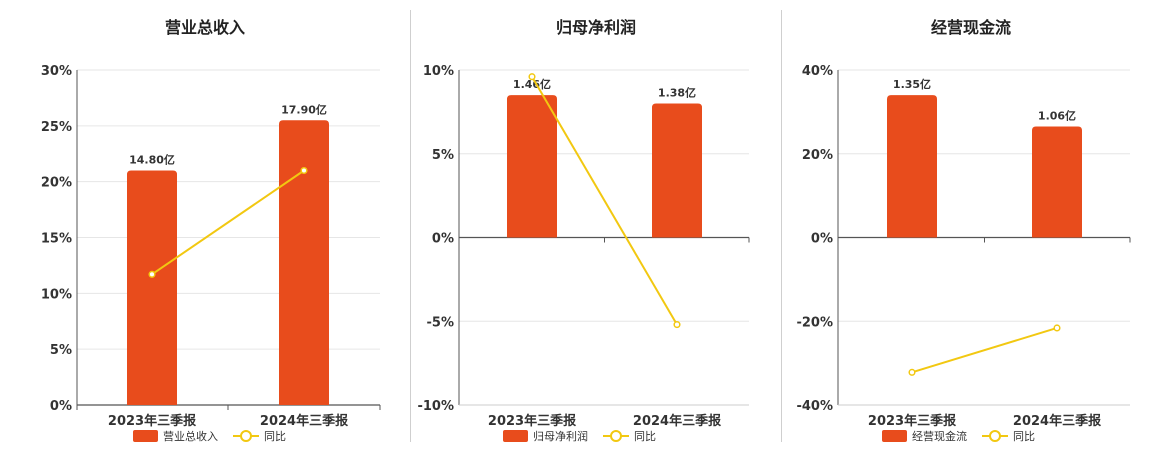 The width and height of the screenshot is (1160, 450). What do you see at coordinates (532, 84) in the screenshot?
I see `bar-data-label: 1.46亿` at bounding box center [532, 84].